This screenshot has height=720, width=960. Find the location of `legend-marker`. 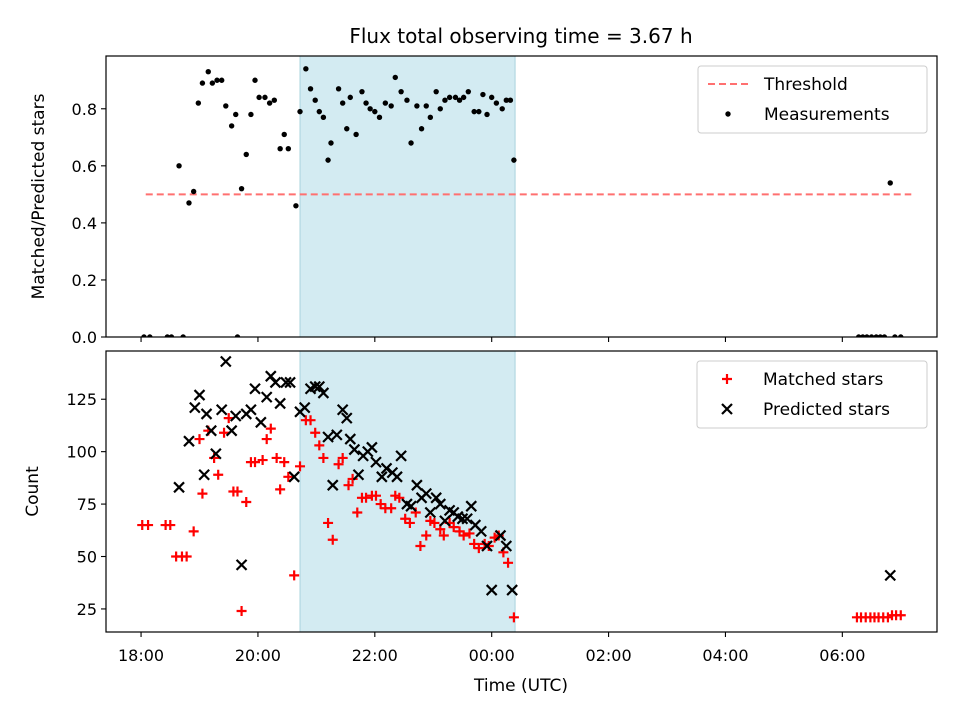

legend-marker is located at coordinates (727, 379).